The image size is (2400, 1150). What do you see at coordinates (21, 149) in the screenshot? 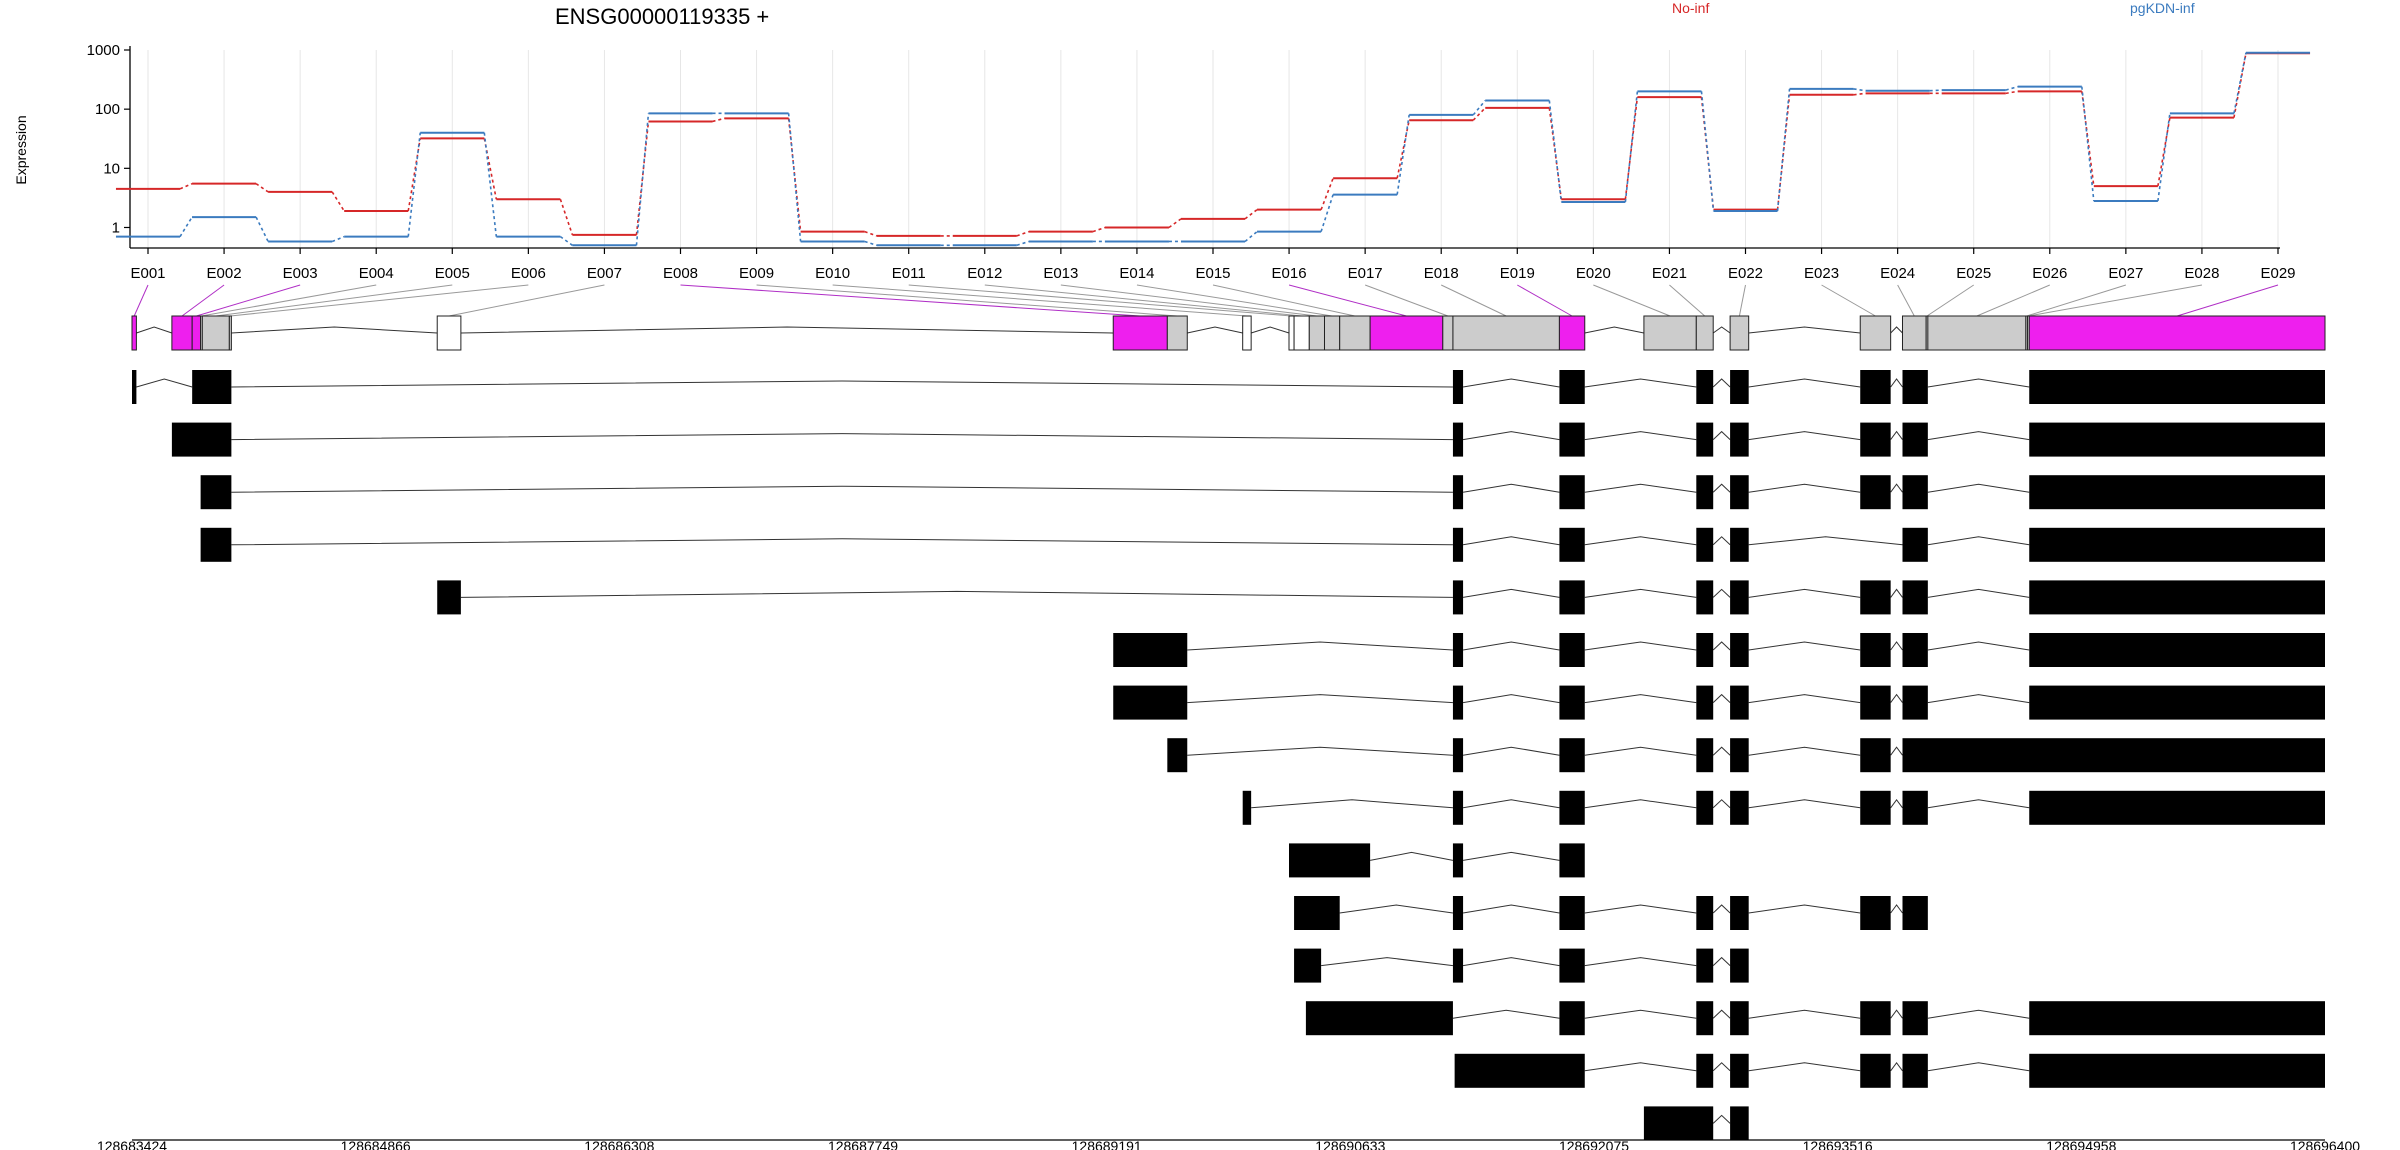
I see `y-axis-label: Expression` at bounding box center [21, 149].